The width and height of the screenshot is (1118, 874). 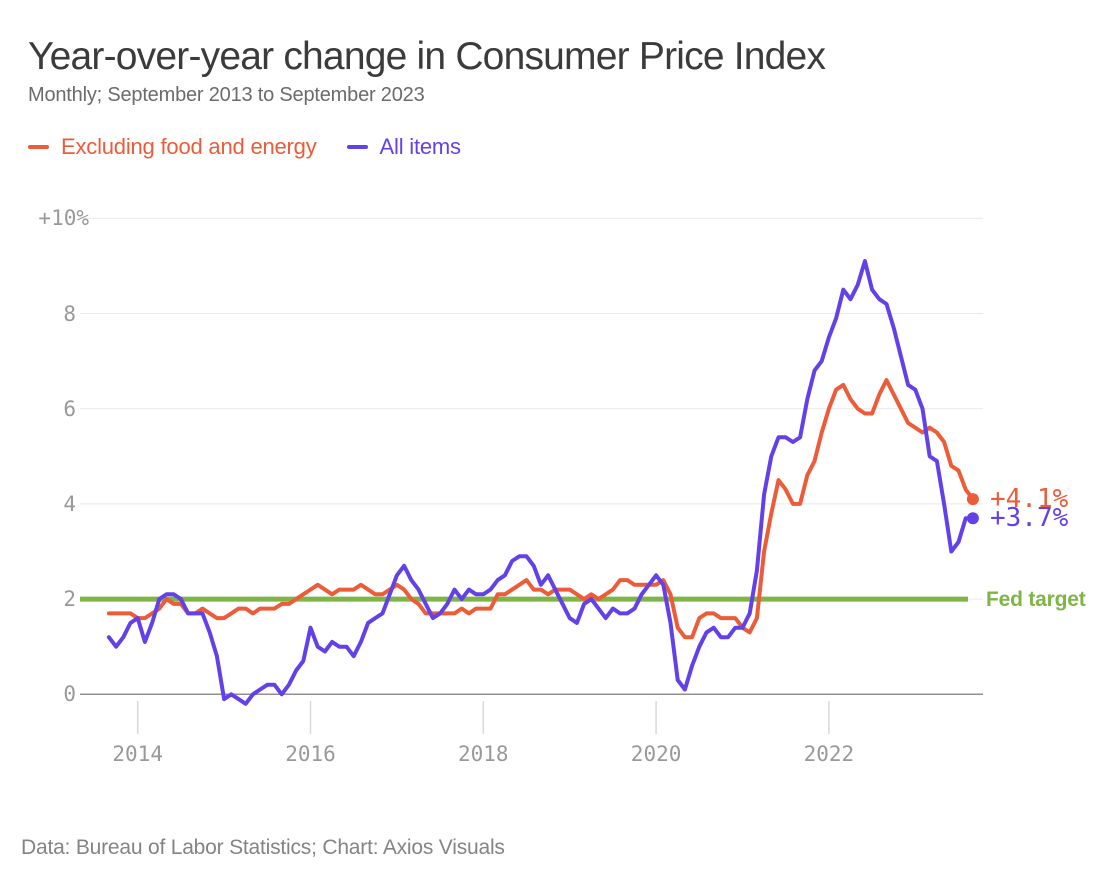 I want to click on y-tick-label-4: 4, so click(x=69, y=503).